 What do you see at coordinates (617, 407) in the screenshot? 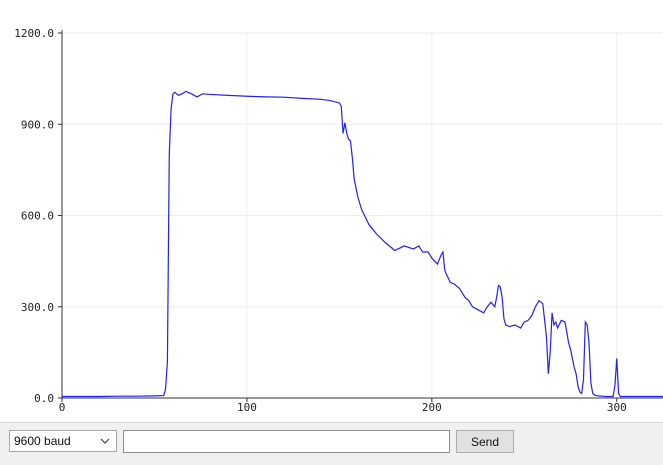
I see `x-tick-label: 300` at bounding box center [617, 407].